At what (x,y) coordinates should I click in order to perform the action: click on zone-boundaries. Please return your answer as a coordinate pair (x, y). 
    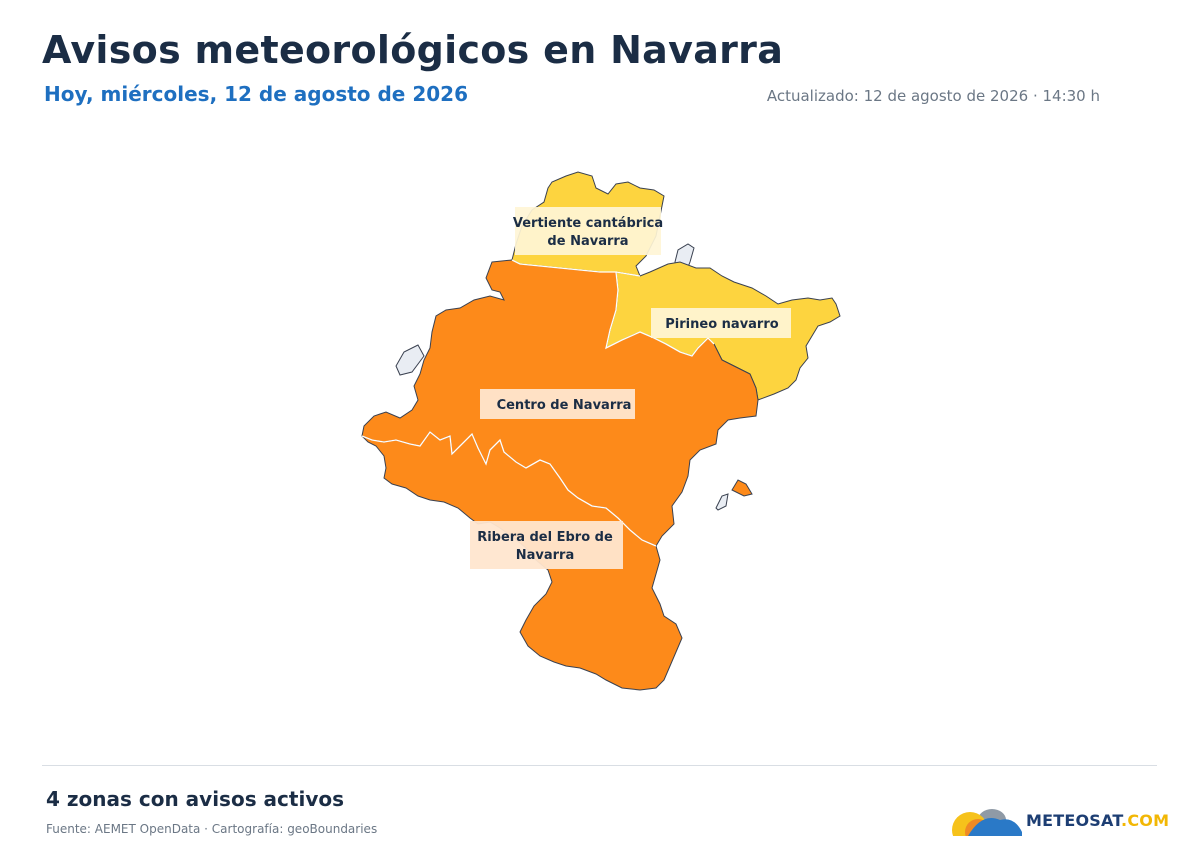
    Looking at the image, I should click on (538, 403).